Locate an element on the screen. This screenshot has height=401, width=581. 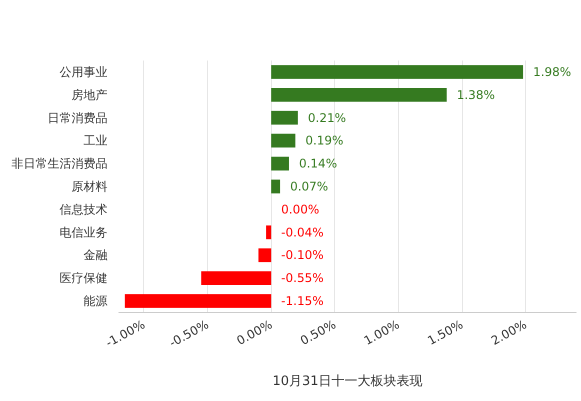
data-label: -0.04% is located at coordinates (302, 232).